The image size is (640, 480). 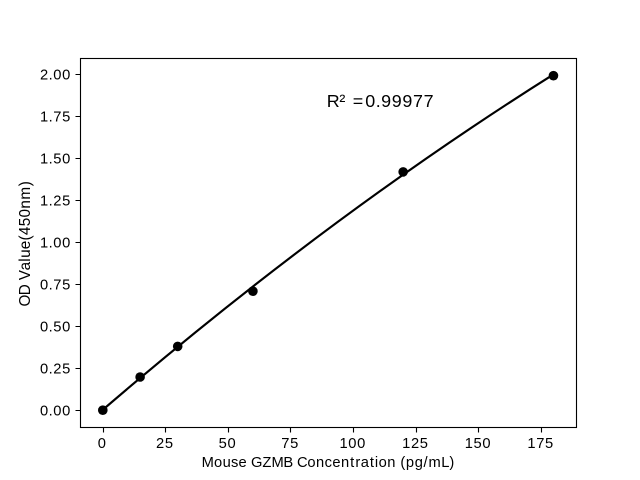 I want to click on svg-text: OD Value(450nm), so click(x=25, y=243).